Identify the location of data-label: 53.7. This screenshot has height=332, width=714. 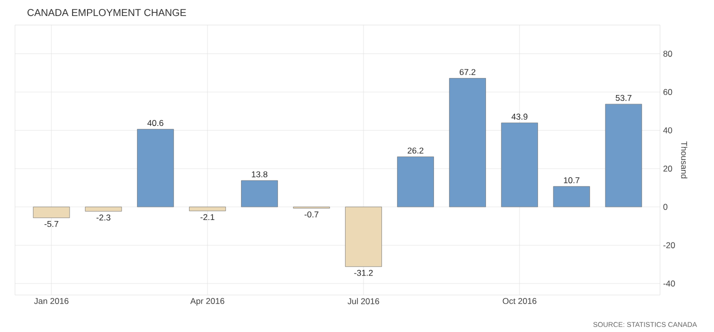
(624, 97).